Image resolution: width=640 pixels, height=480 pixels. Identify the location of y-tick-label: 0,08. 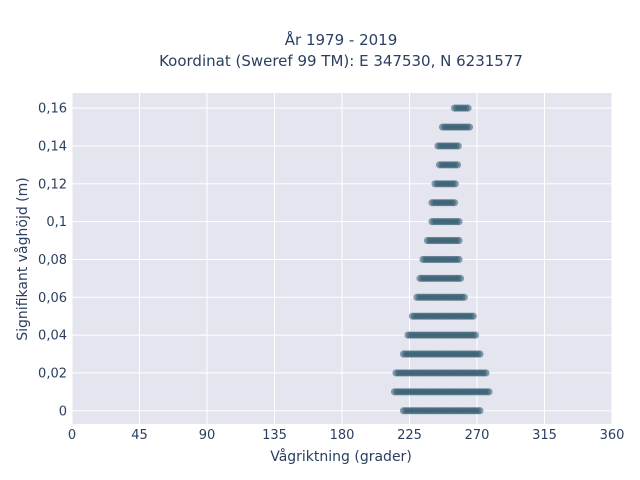
(52, 260).